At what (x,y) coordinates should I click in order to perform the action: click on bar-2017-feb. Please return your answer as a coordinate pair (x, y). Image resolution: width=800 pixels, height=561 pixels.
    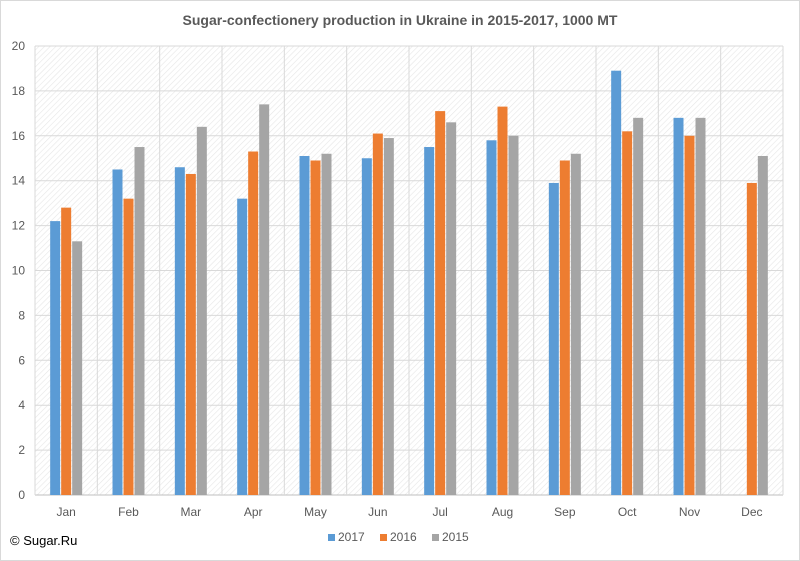
    Looking at the image, I should click on (117, 332).